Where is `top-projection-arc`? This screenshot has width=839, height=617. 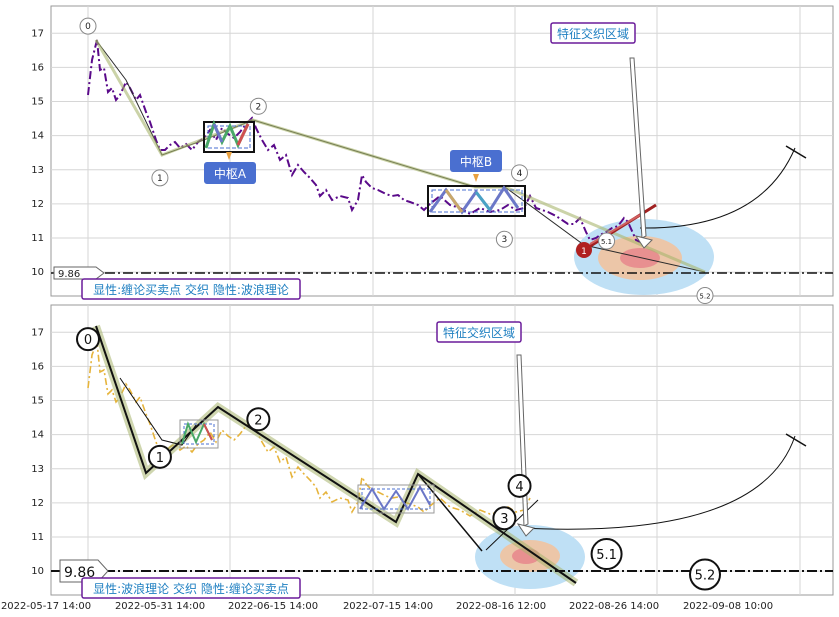 top-projection-arc is located at coordinates (717, 188).